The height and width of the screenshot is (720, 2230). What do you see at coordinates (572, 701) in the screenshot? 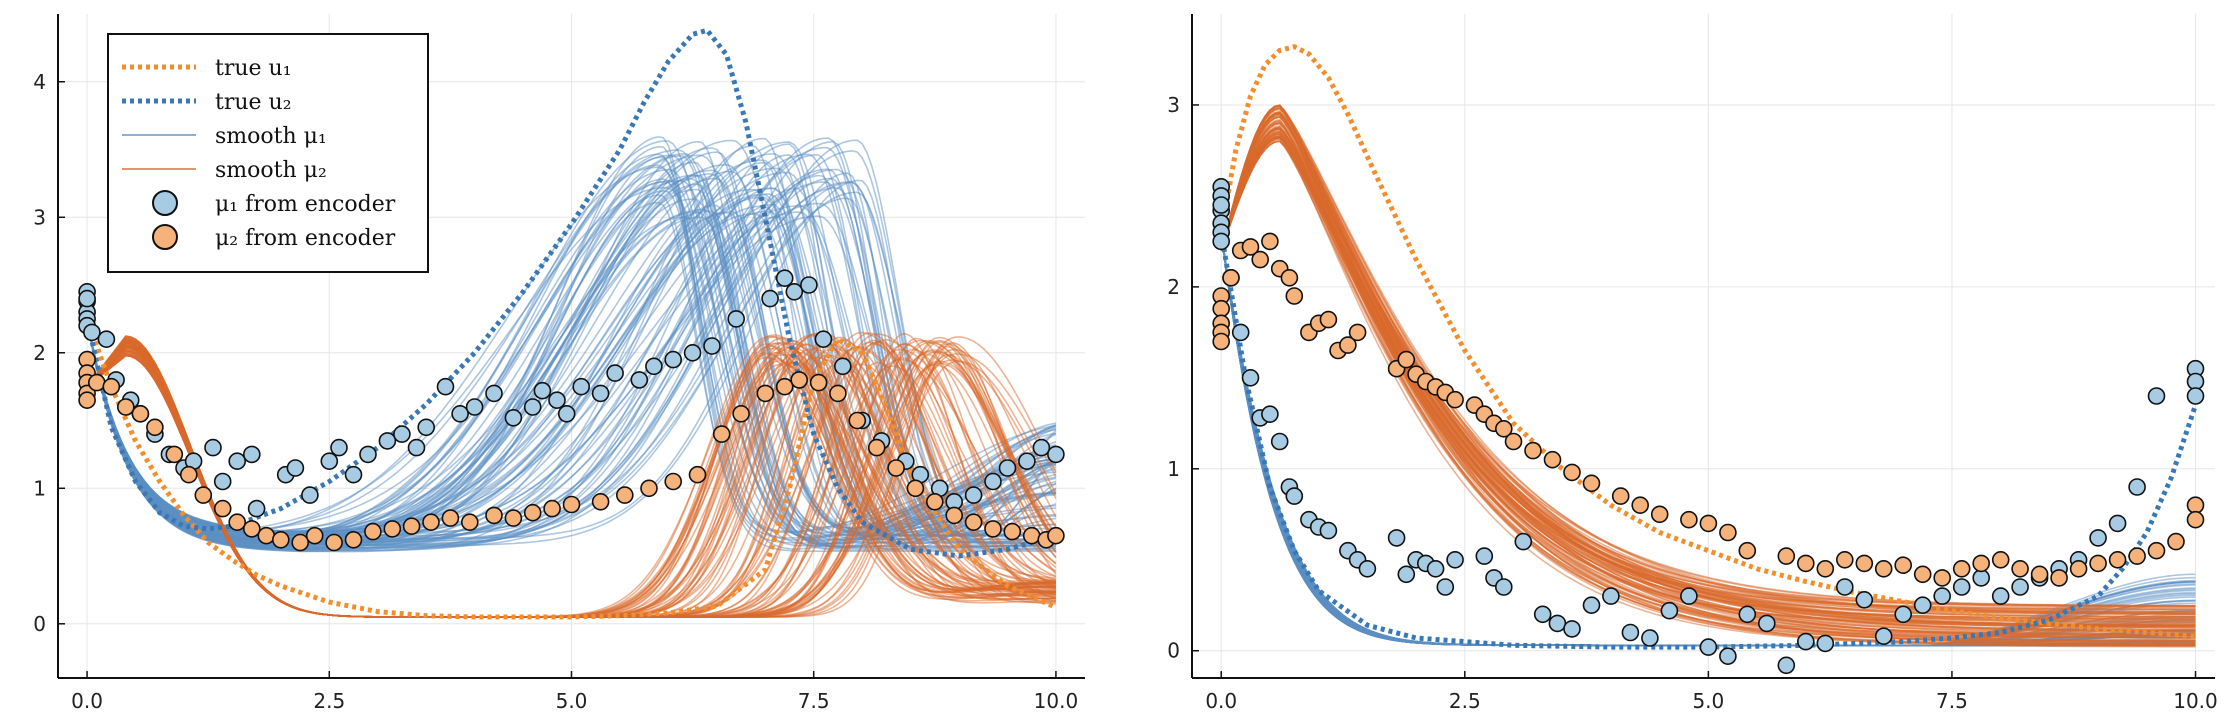
I see `left-xtick-label-2: 5.0` at bounding box center [572, 701].